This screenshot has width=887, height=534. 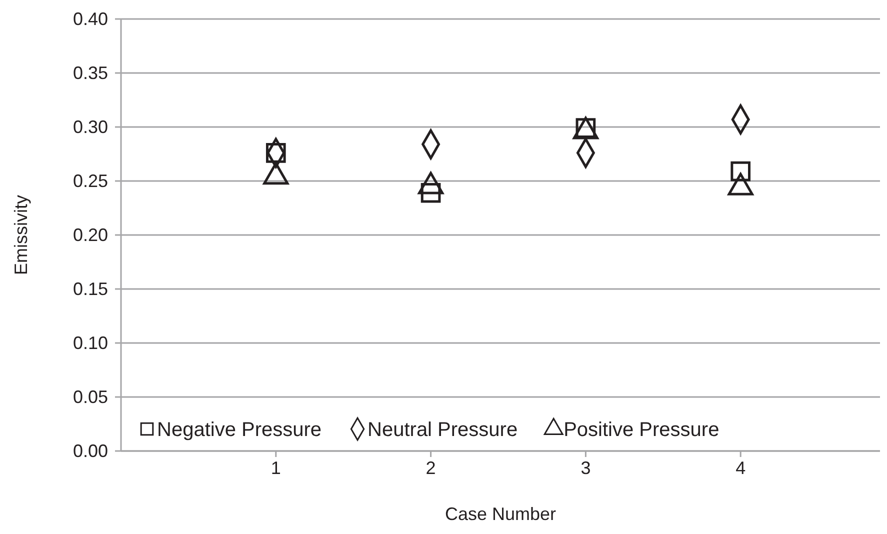 I want to click on y-tick-label: 0.35, so click(x=90, y=72).